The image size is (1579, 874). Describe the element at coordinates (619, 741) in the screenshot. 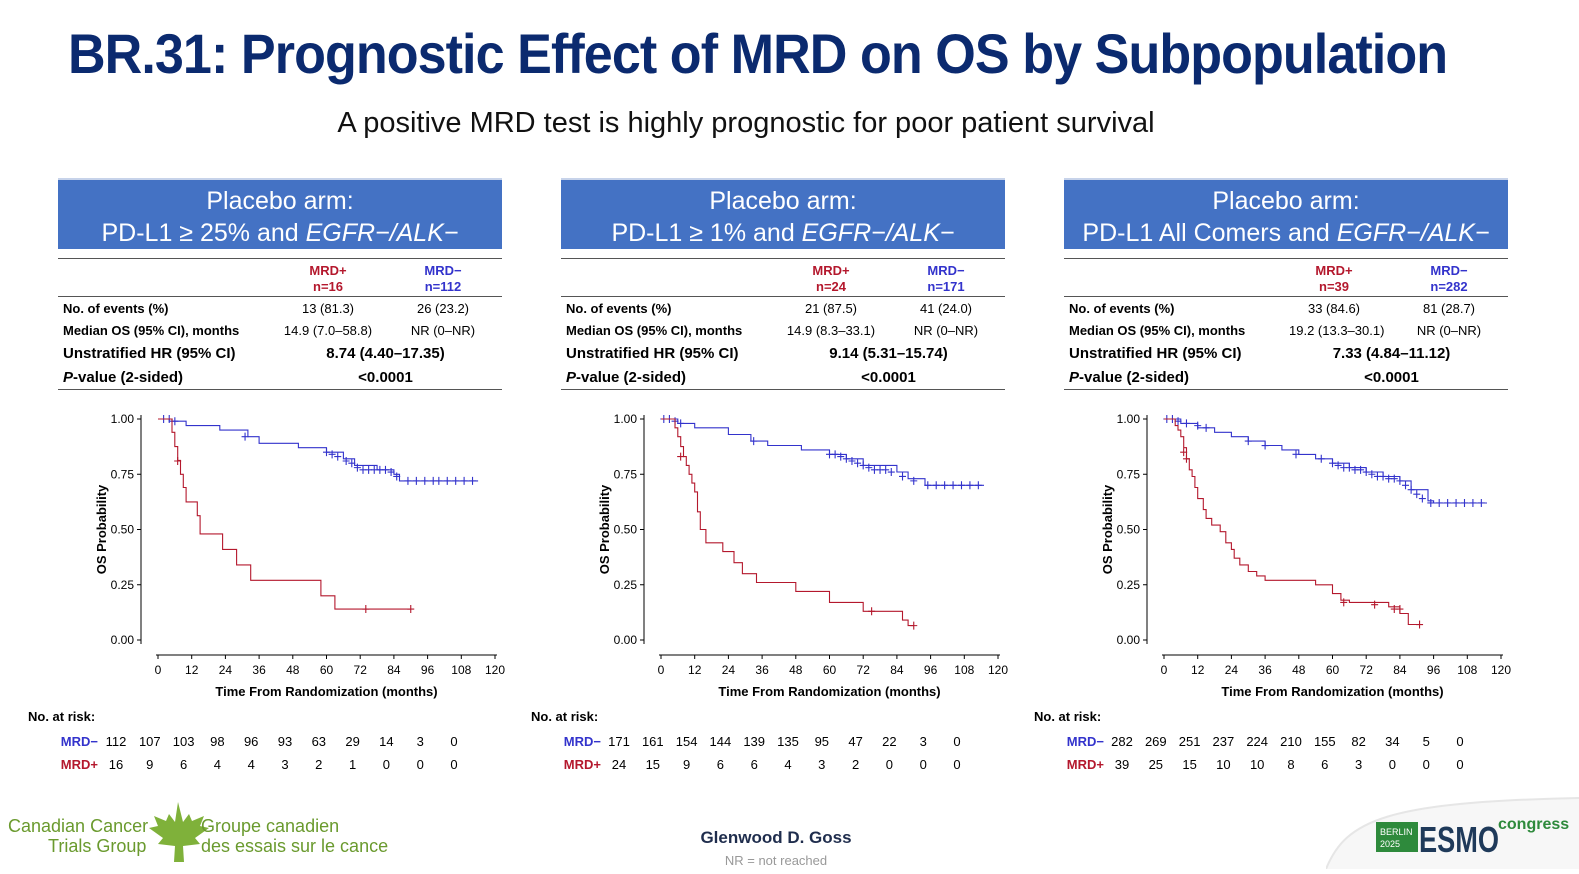

I see `at-risk-mrd-neg-value: 171` at that location.